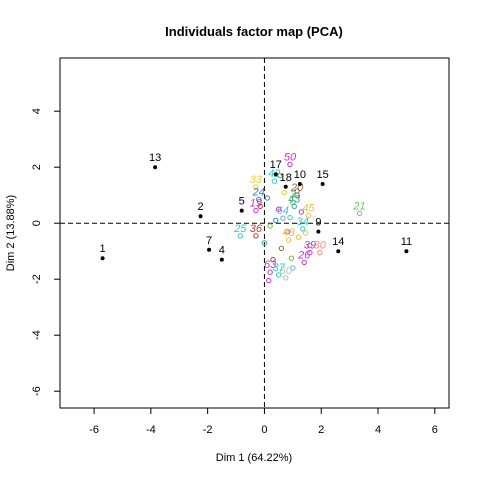  What do you see at coordinates (338, 242) in the screenshot?
I see `active-point-label: 14` at bounding box center [338, 242].